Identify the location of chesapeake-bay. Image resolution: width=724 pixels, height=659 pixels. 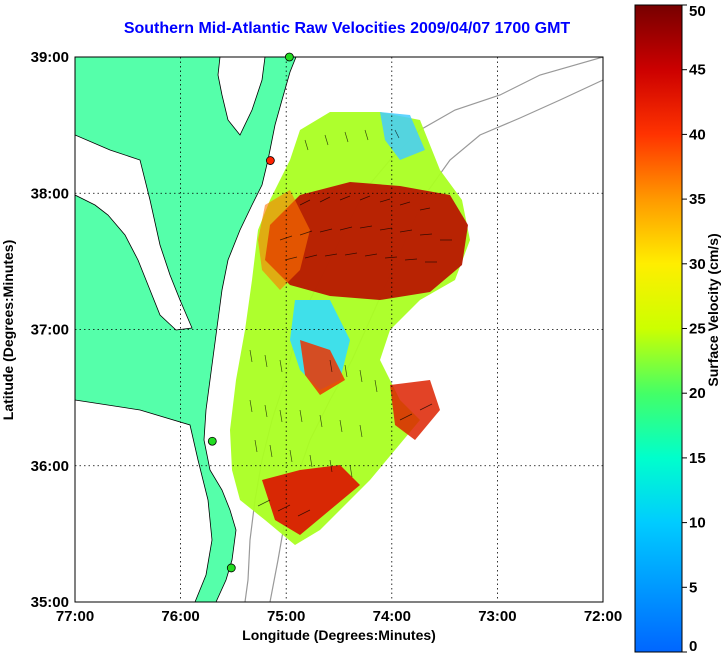
(134, 232).